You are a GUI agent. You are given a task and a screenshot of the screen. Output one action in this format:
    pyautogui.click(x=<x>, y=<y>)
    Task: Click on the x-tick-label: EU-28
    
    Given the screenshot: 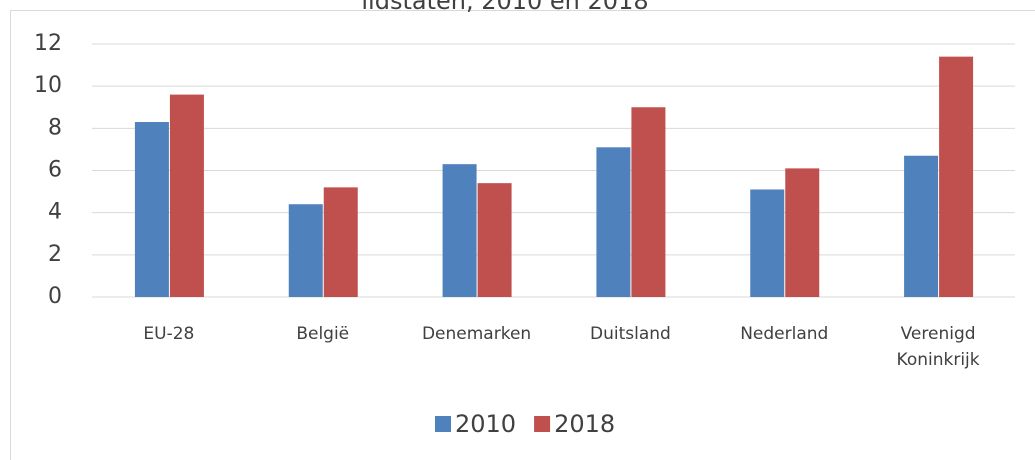 What is the action you would take?
    pyautogui.click(x=169, y=334)
    